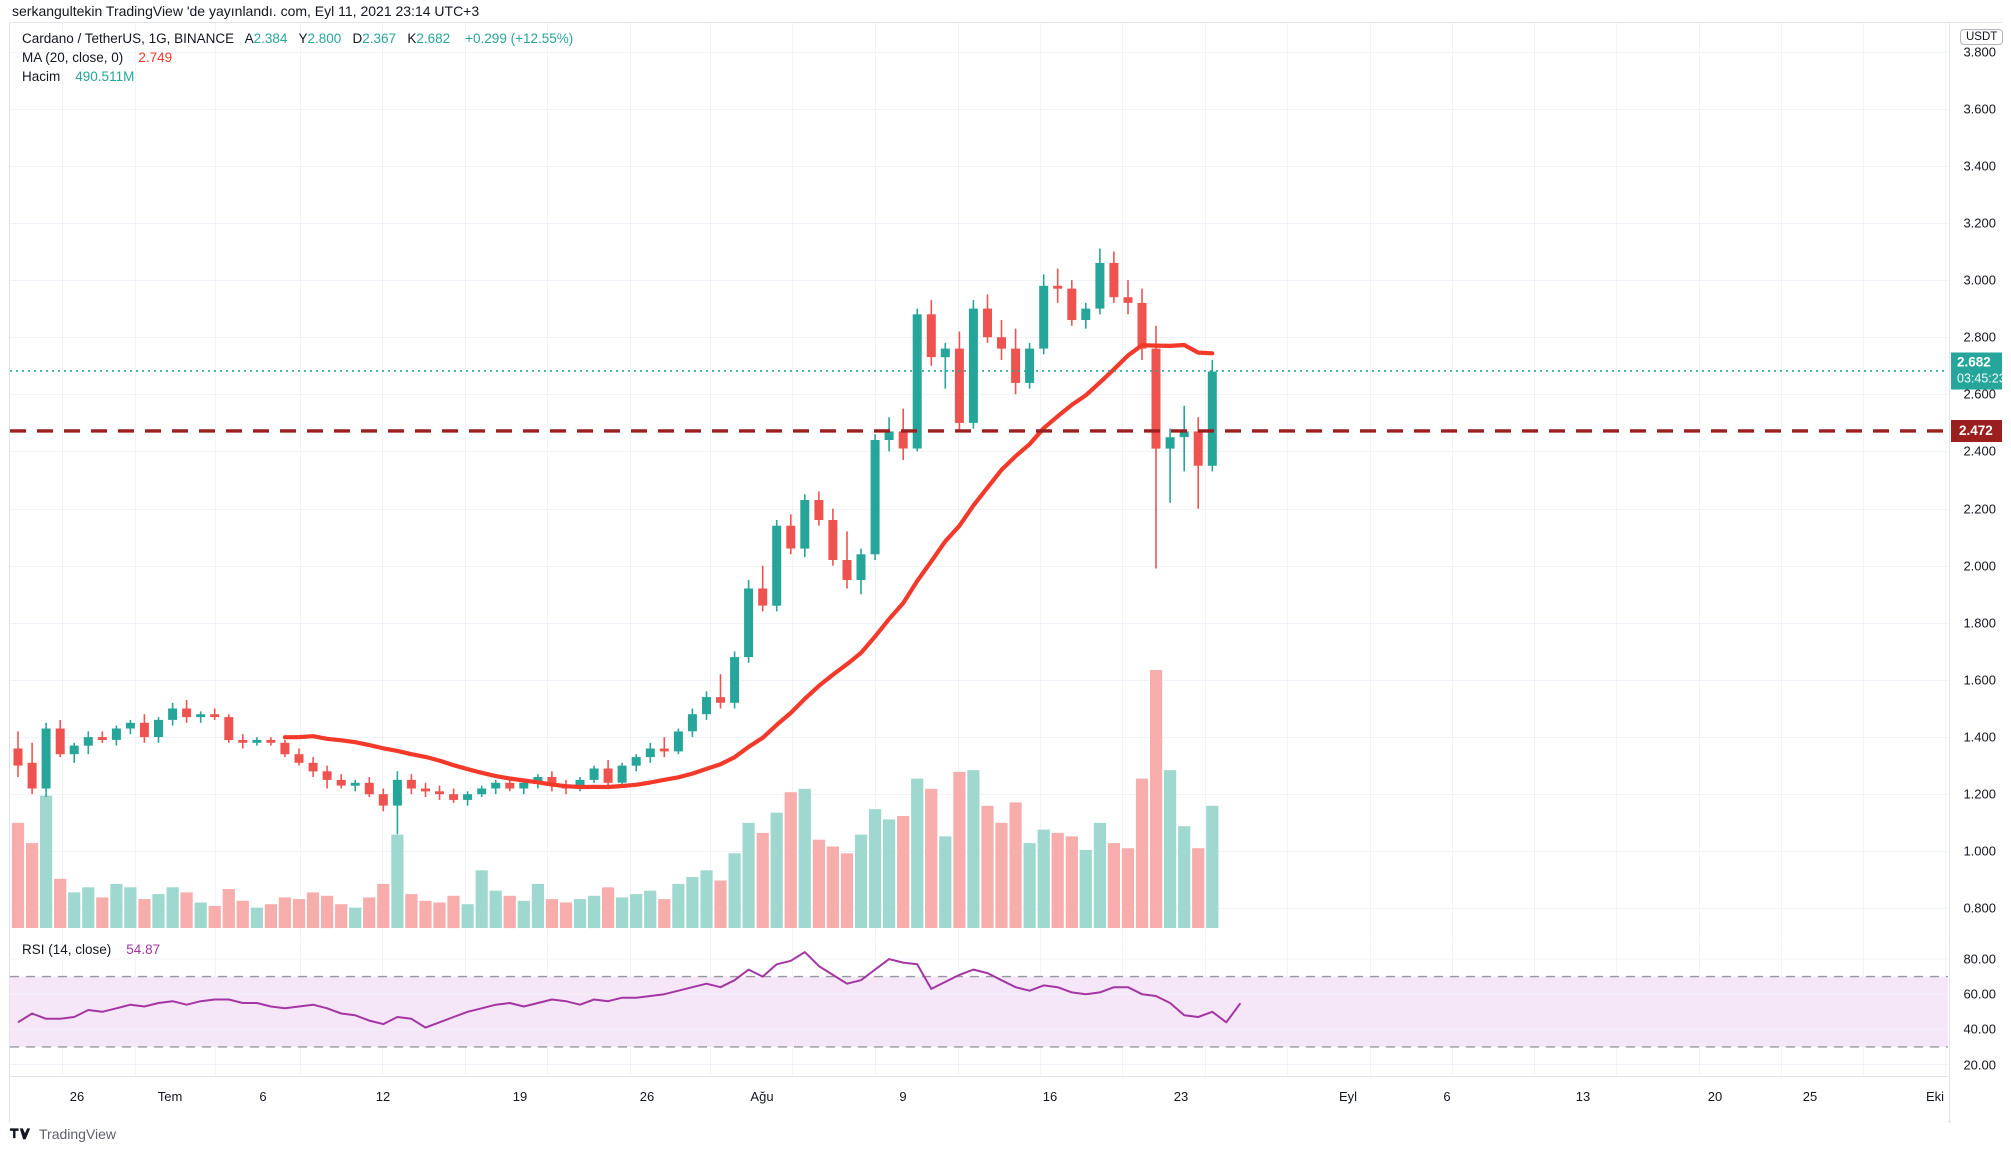  I want to click on rsi-plot, so click(979, 1008).